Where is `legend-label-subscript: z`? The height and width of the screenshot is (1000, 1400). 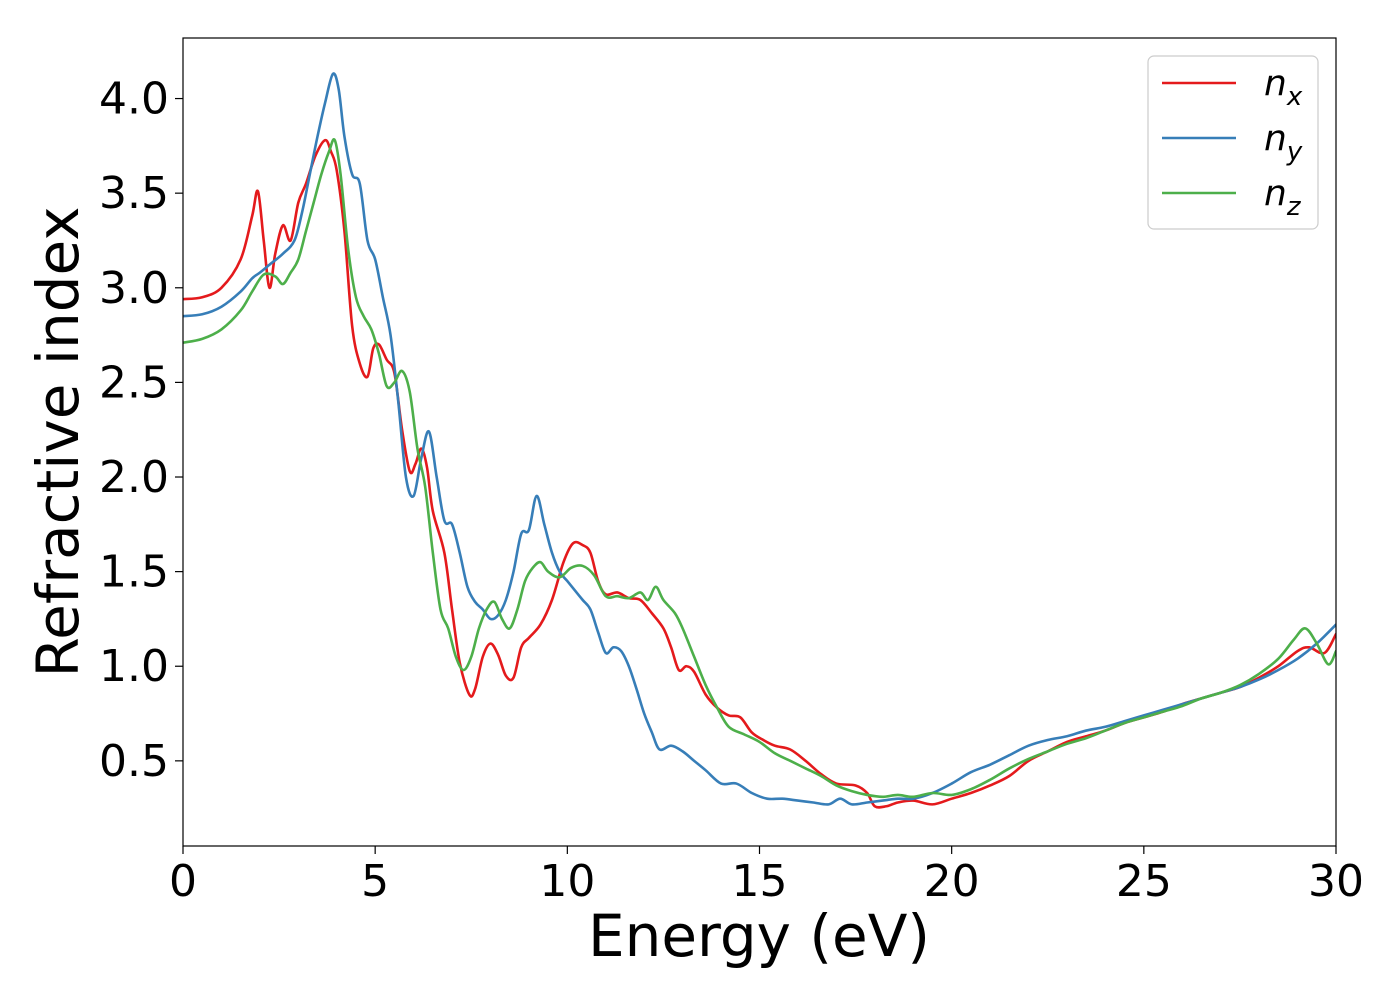
legend-label-subscript: z is located at coordinates (1294, 207).